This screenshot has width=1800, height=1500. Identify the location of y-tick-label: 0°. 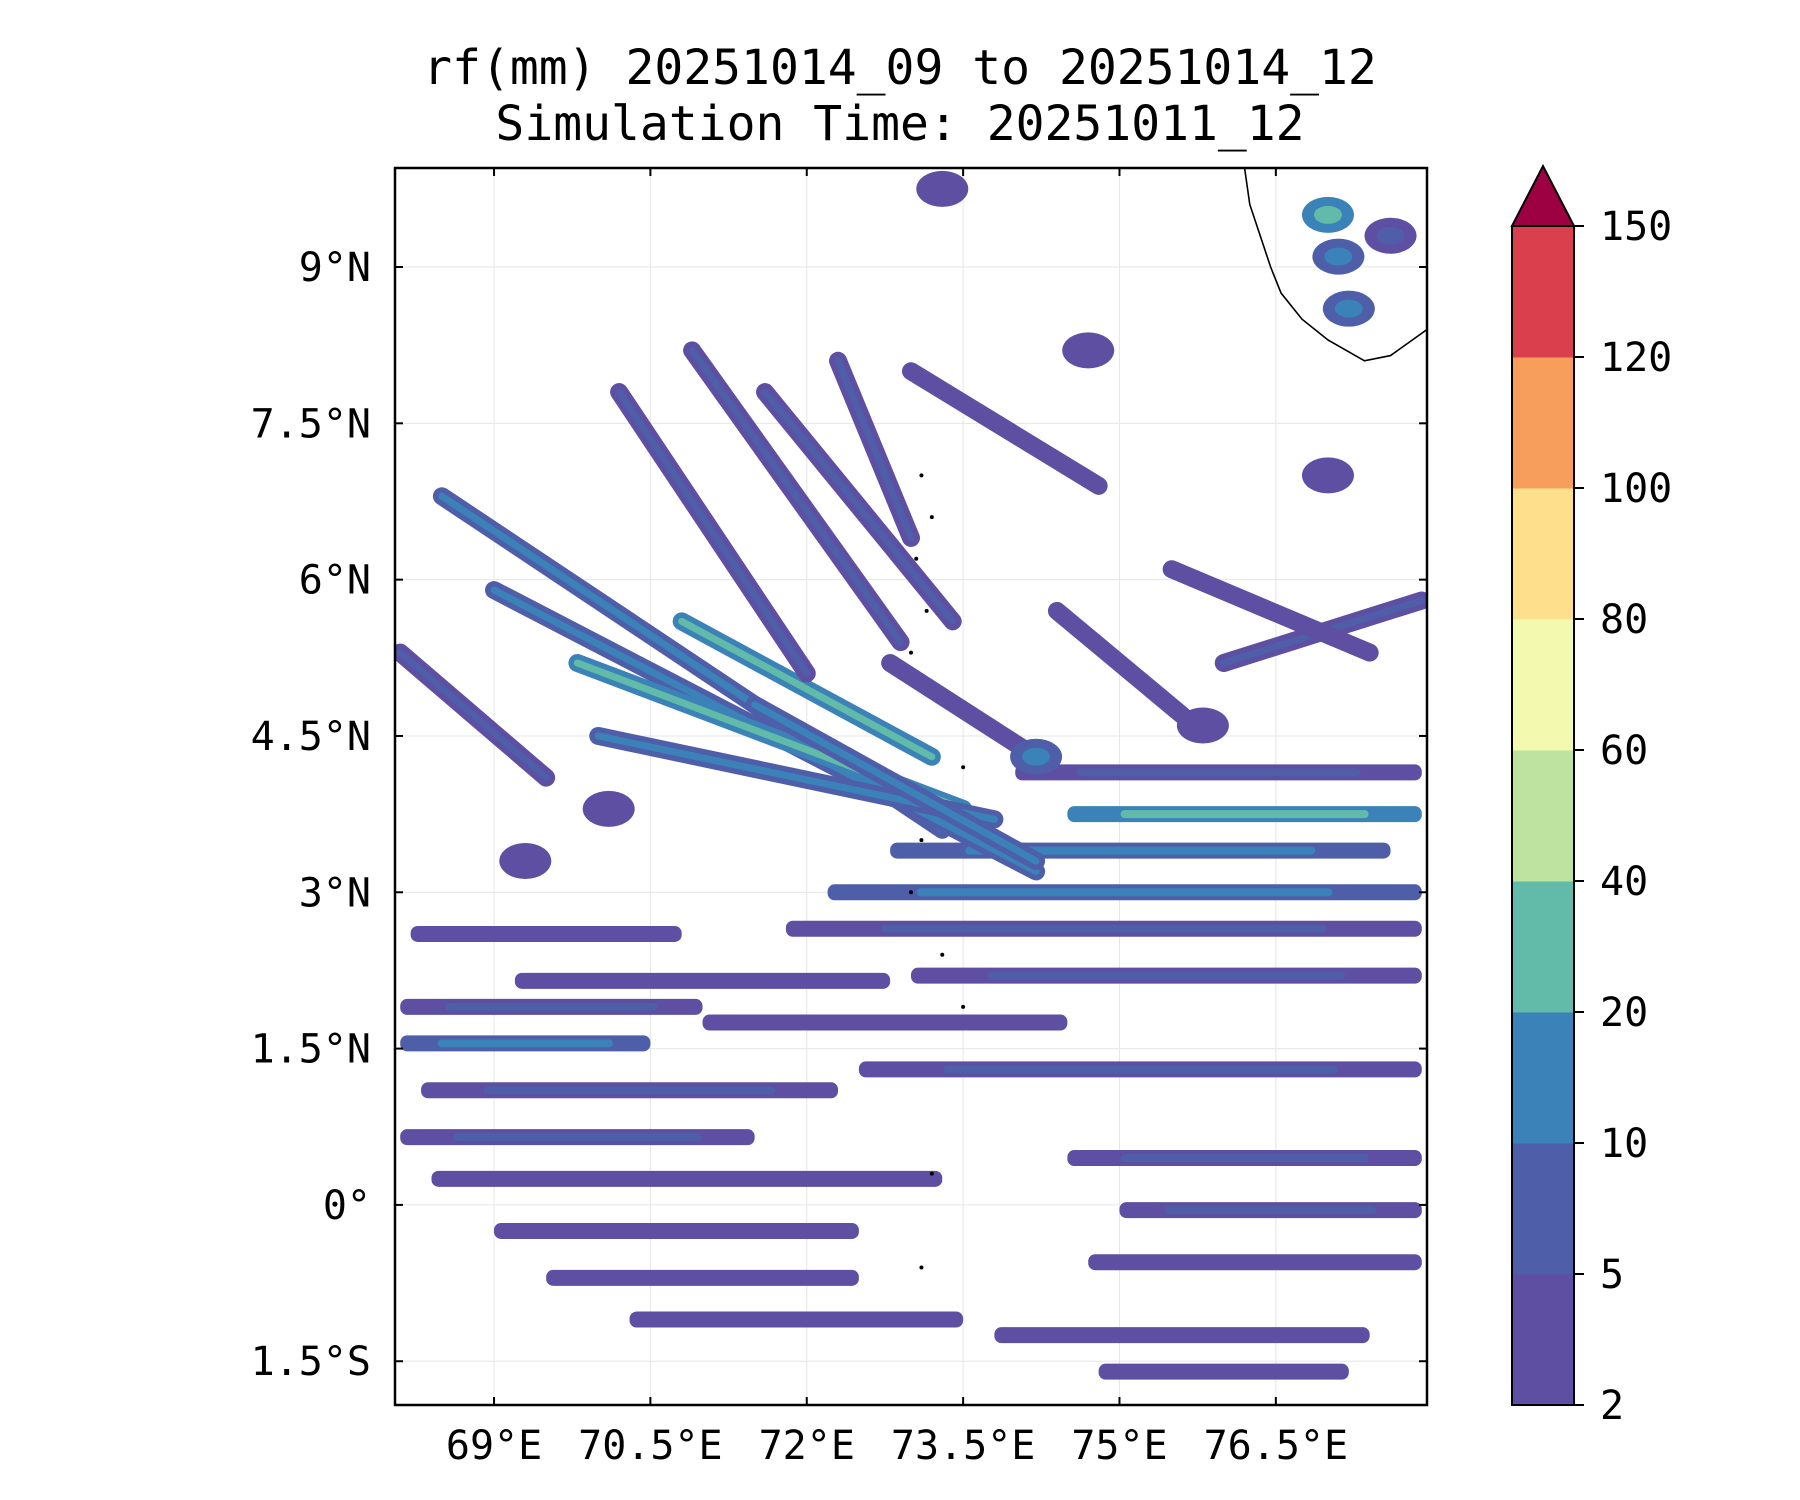
(347, 1206).